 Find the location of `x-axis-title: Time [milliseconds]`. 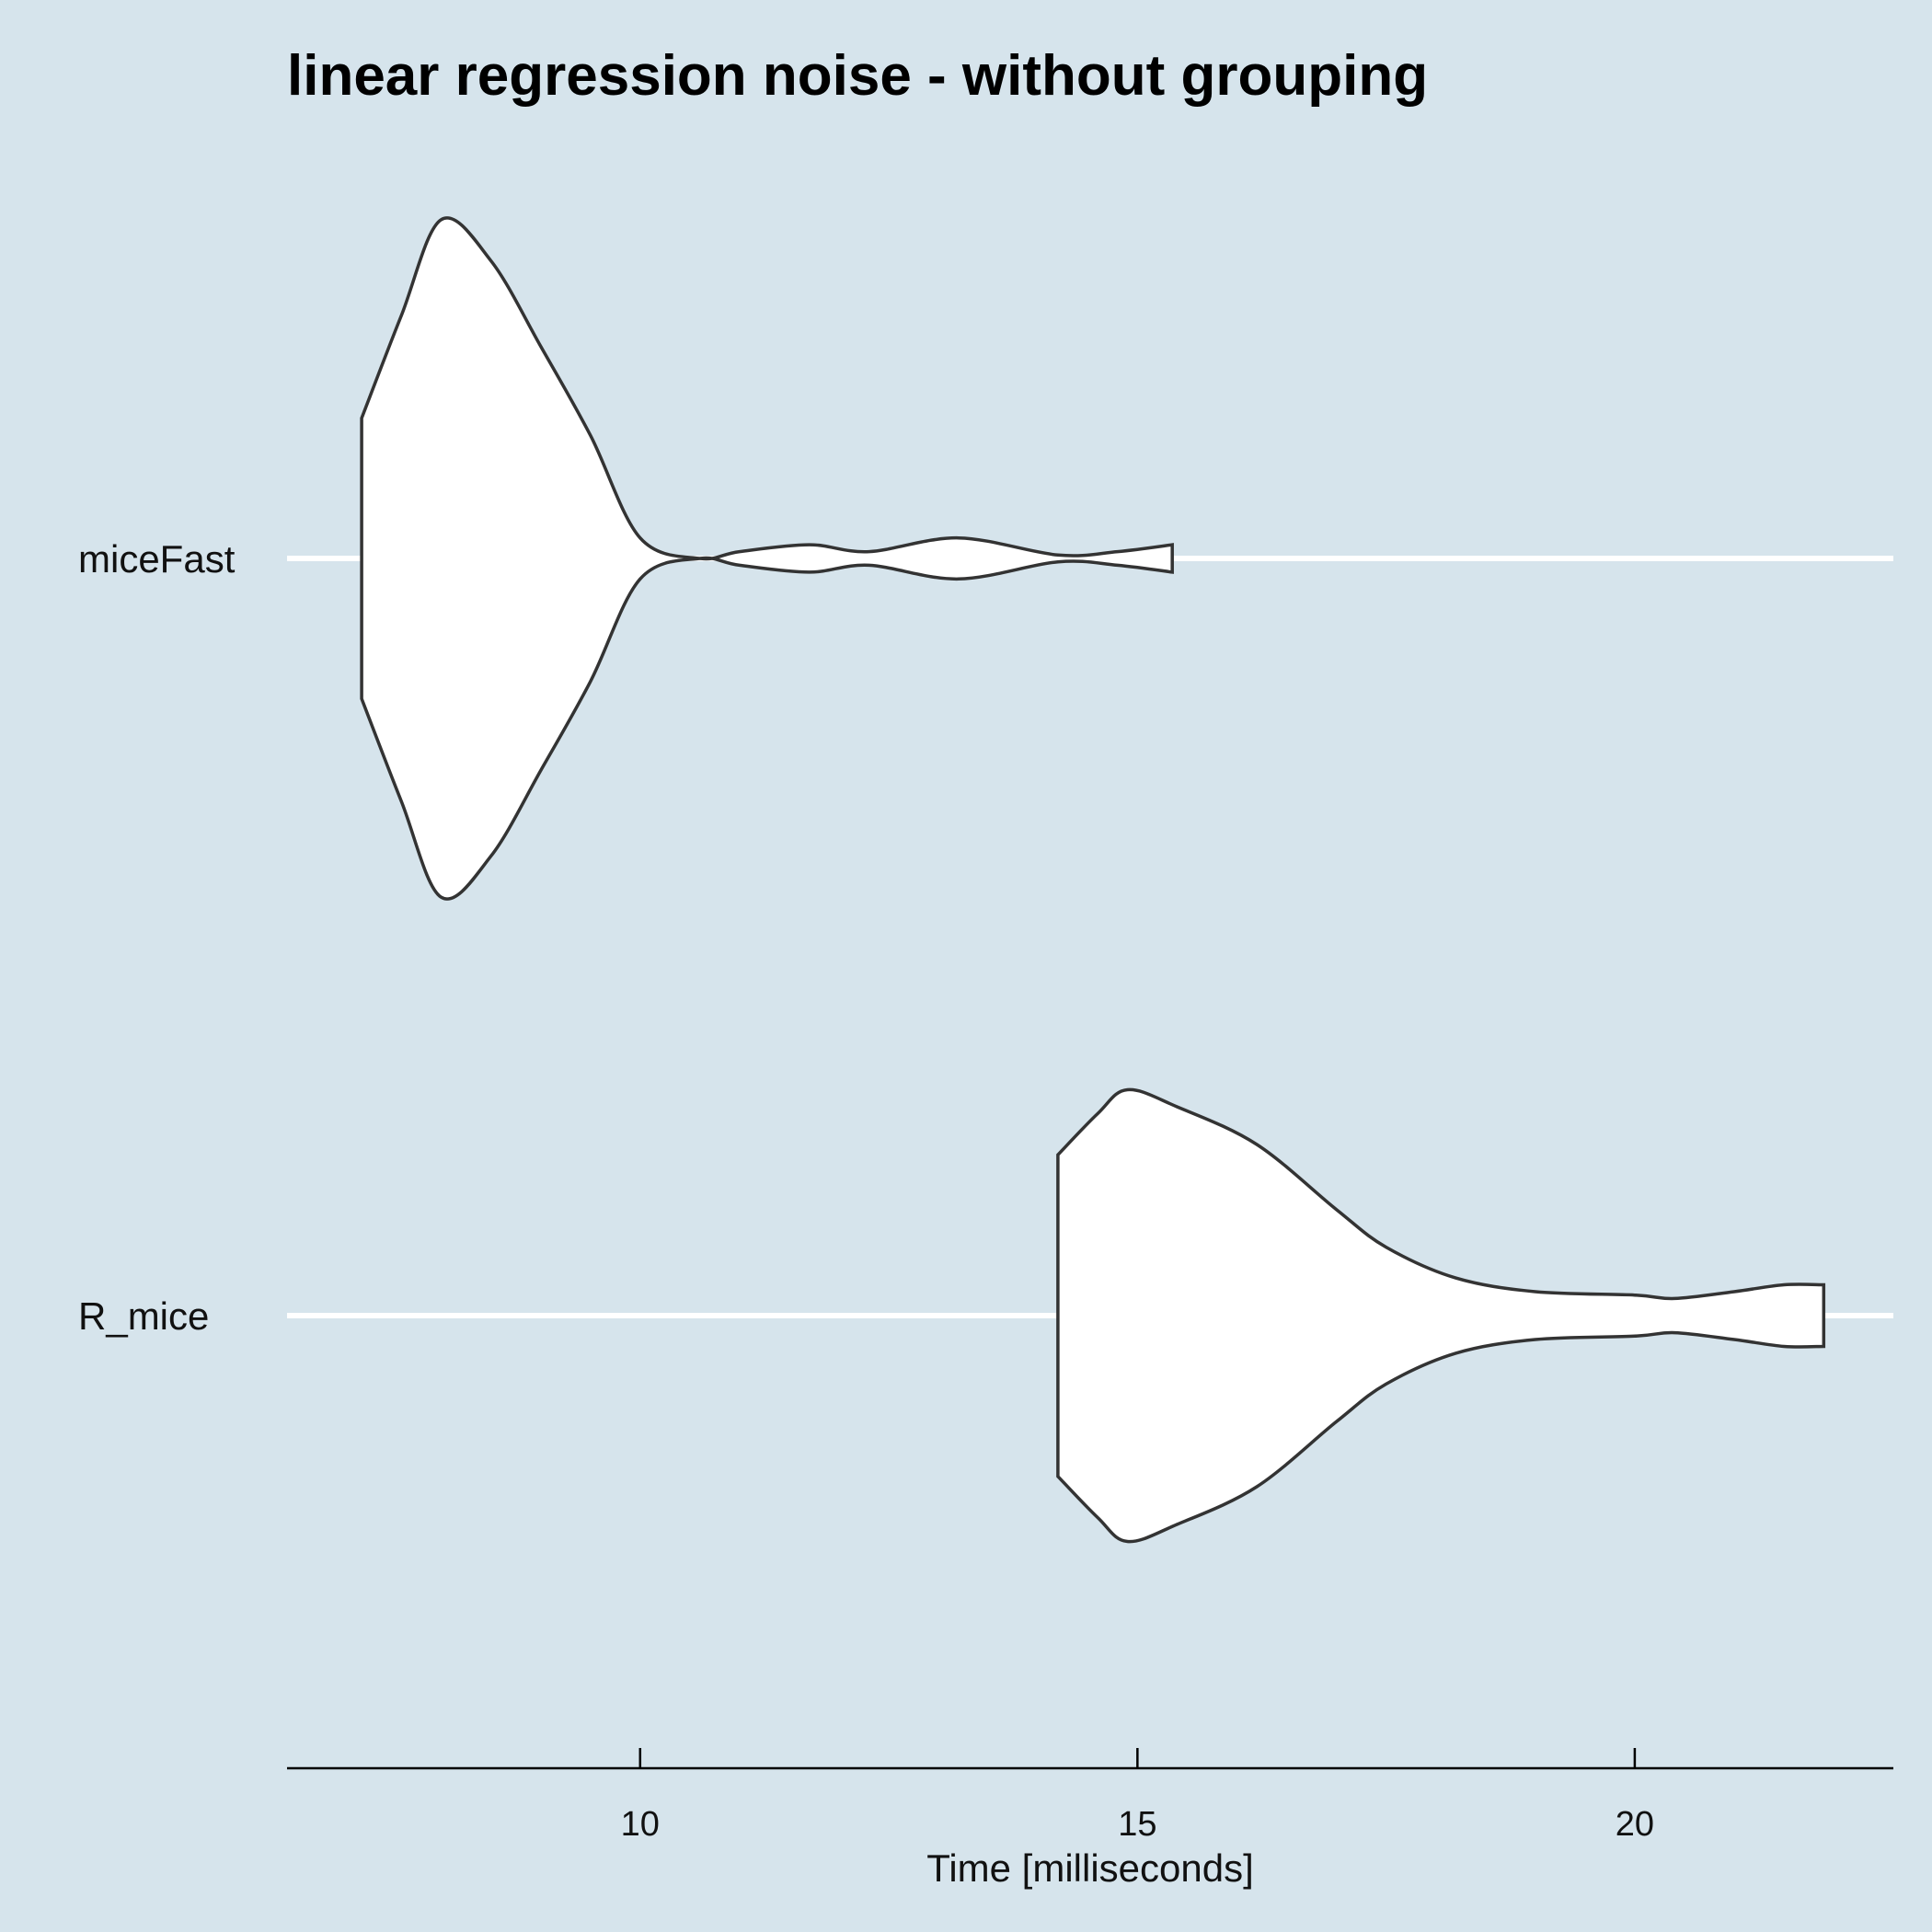

x-axis-title: Time [milliseconds] is located at coordinates (1090, 1868).